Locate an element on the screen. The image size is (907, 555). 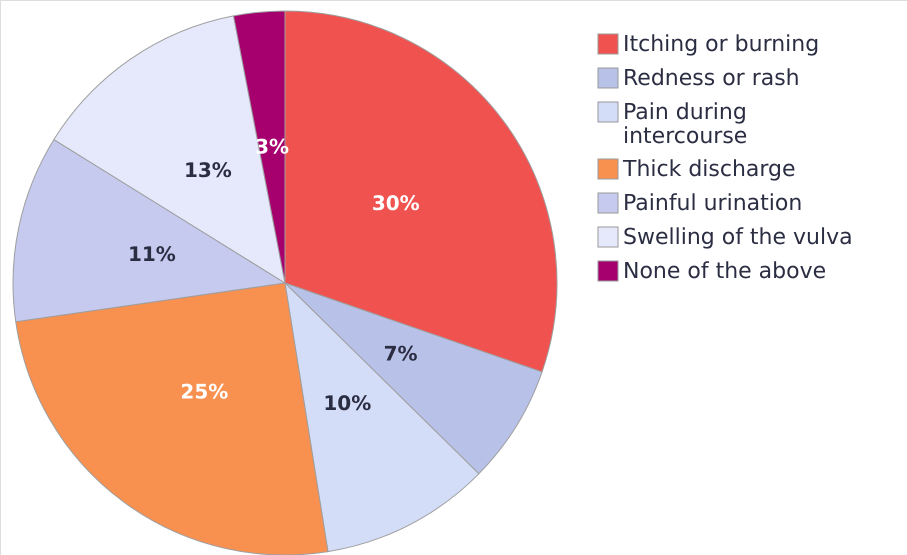
data-label: 10% is located at coordinates (347, 402).